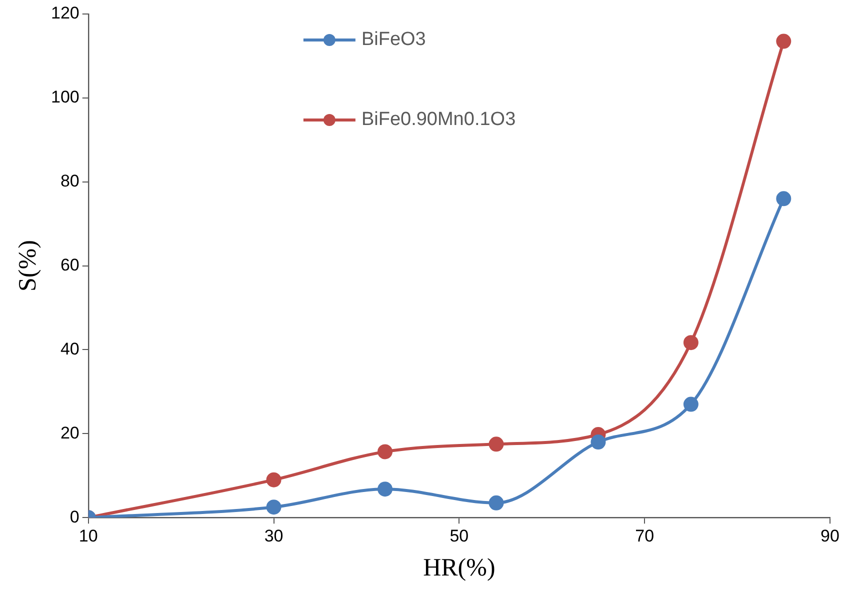 Image resolution: width=844 pixels, height=592 pixels. What do you see at coordinates (459, 568) in the screenshot?
I see `x-axis-title: HR(%)` at bounding box center [459, 568].